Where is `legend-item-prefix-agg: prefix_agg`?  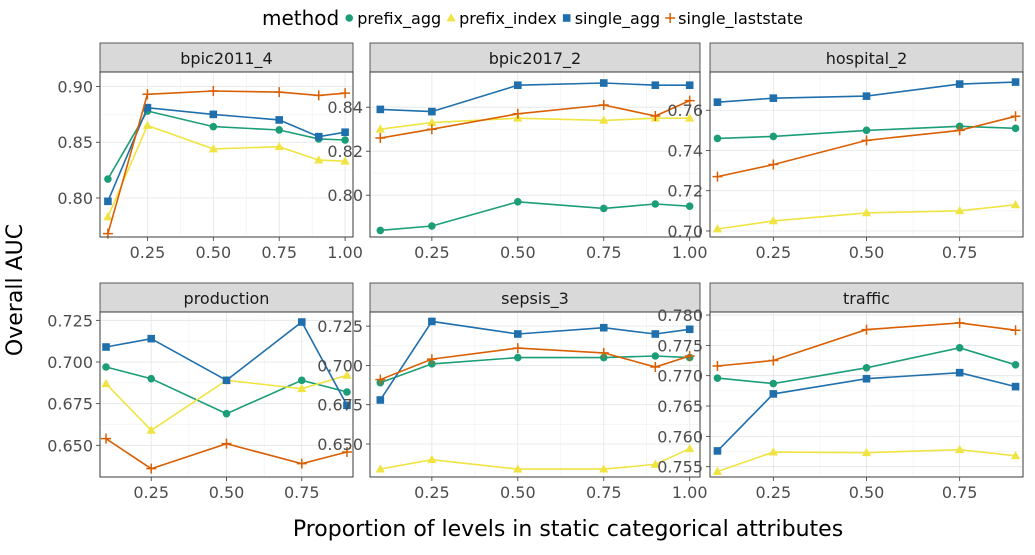 legend-item-prefix-agg: prefix_agg is located at coordinates (393, 19).